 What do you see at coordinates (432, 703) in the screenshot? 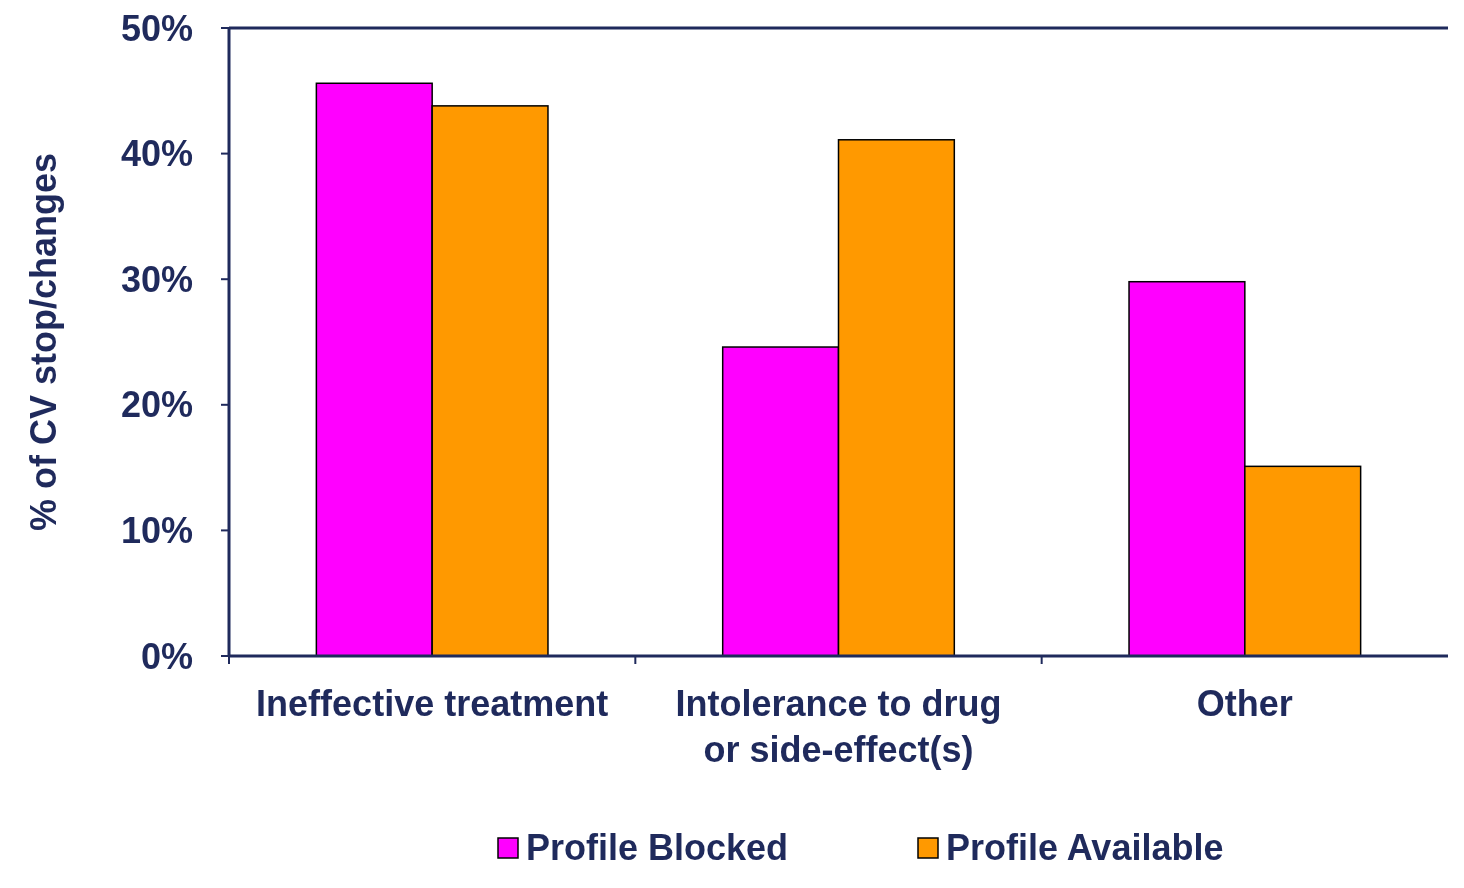
I see `x-tick-label: Ineffective treatment` at bounding box center [432, 703].